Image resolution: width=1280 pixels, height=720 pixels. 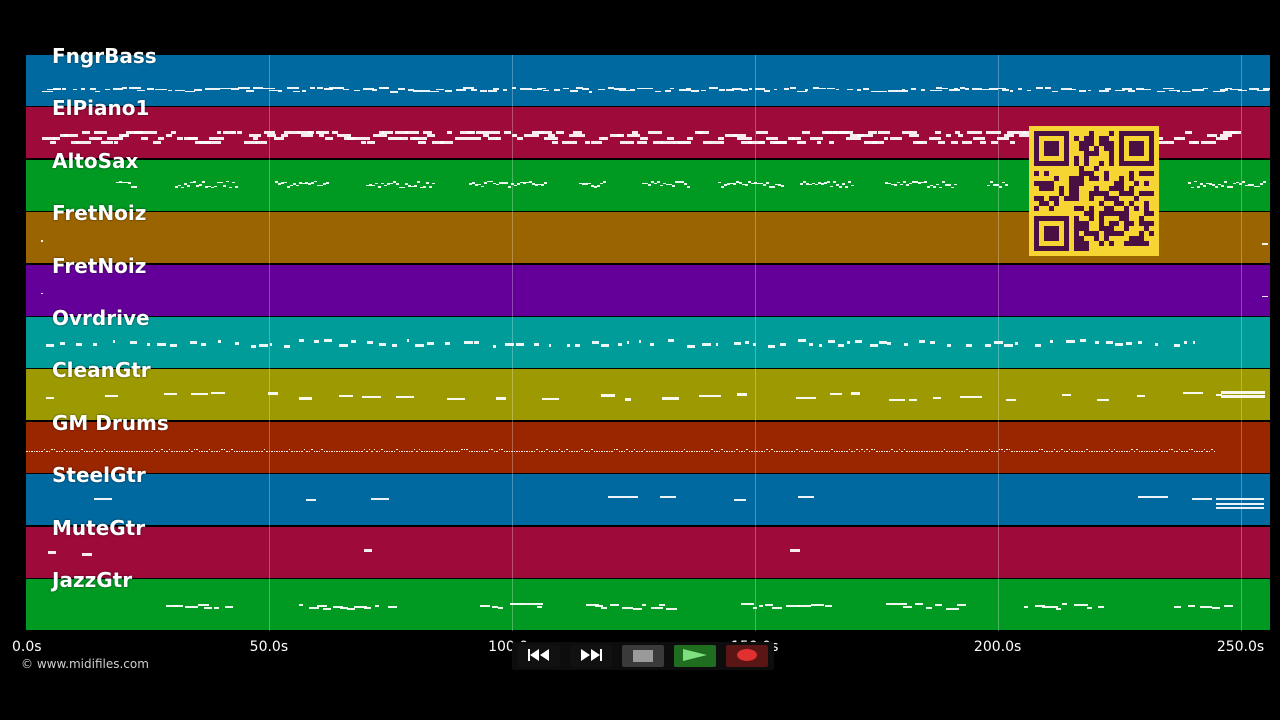 I want to click on play-button, so click(x=695, y=656).